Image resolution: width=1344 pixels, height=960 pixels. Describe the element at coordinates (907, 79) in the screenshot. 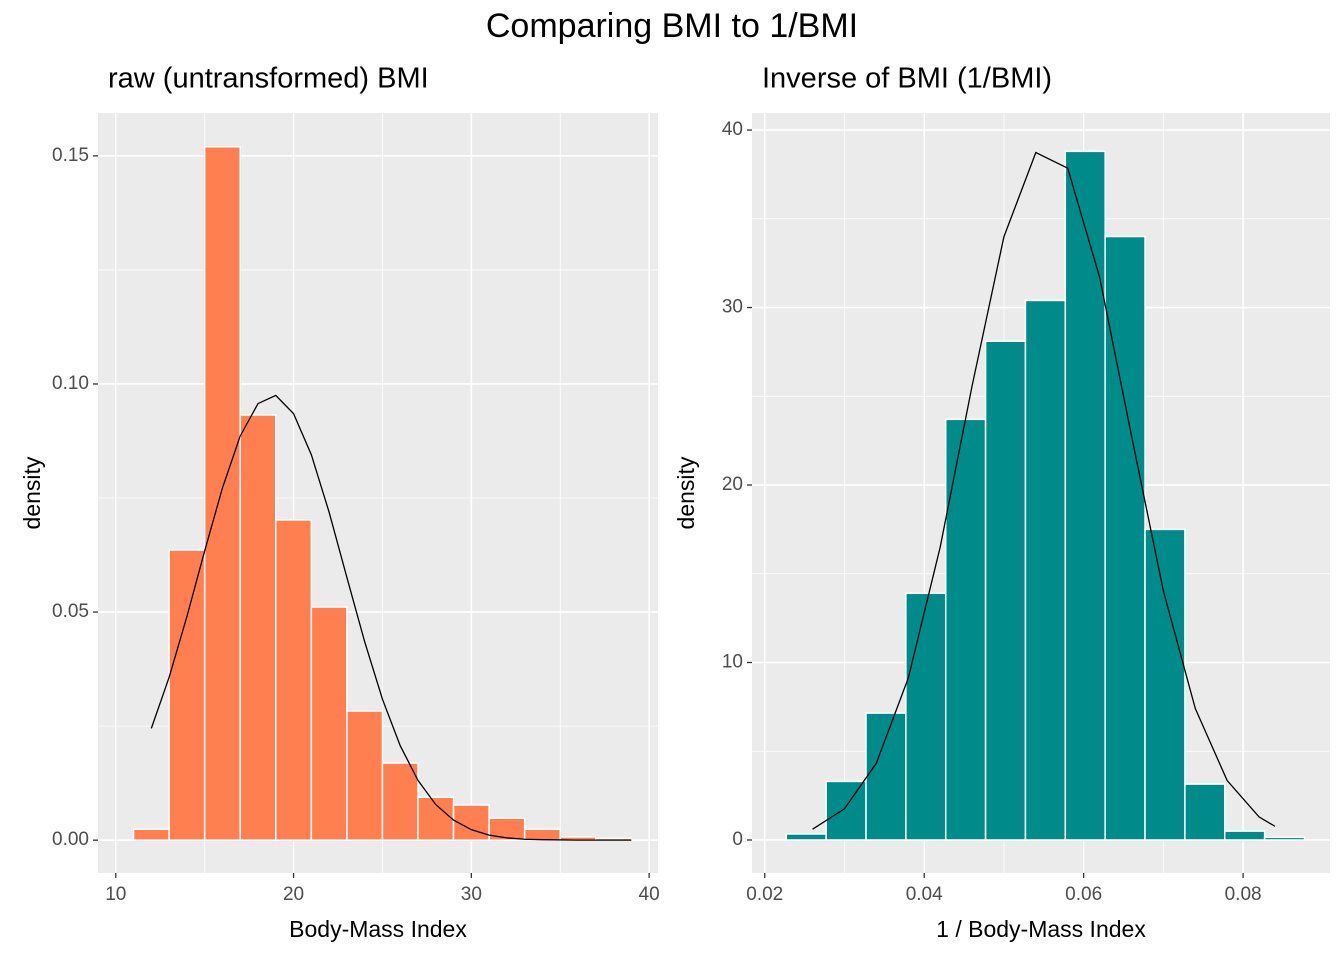

I see `panel-title: Inverse of BMI (1/BMI)` at that location.